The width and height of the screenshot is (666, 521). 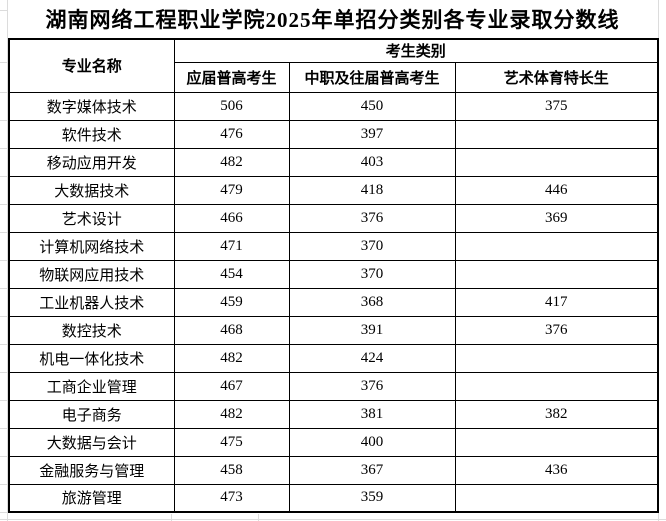 What do you see at coordinates (91, 274) in the screenshot?
I see `major-name-cell: 物联网应用技术` at bounding box center [91, 274].